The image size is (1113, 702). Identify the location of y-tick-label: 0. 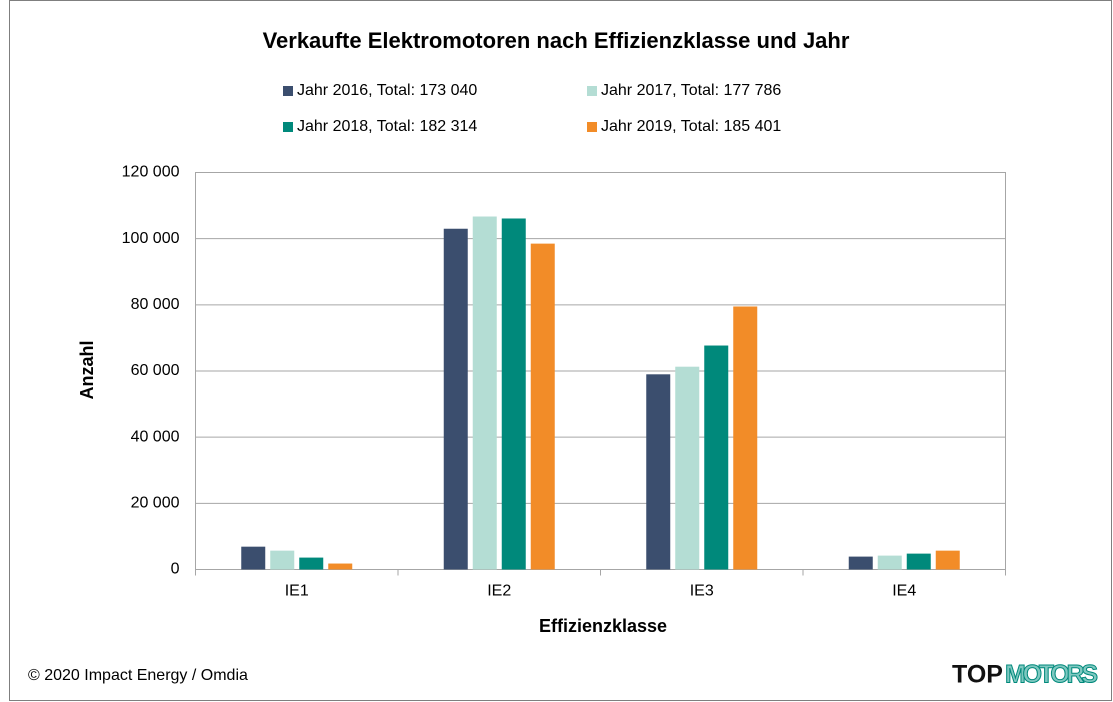
(175, 569).